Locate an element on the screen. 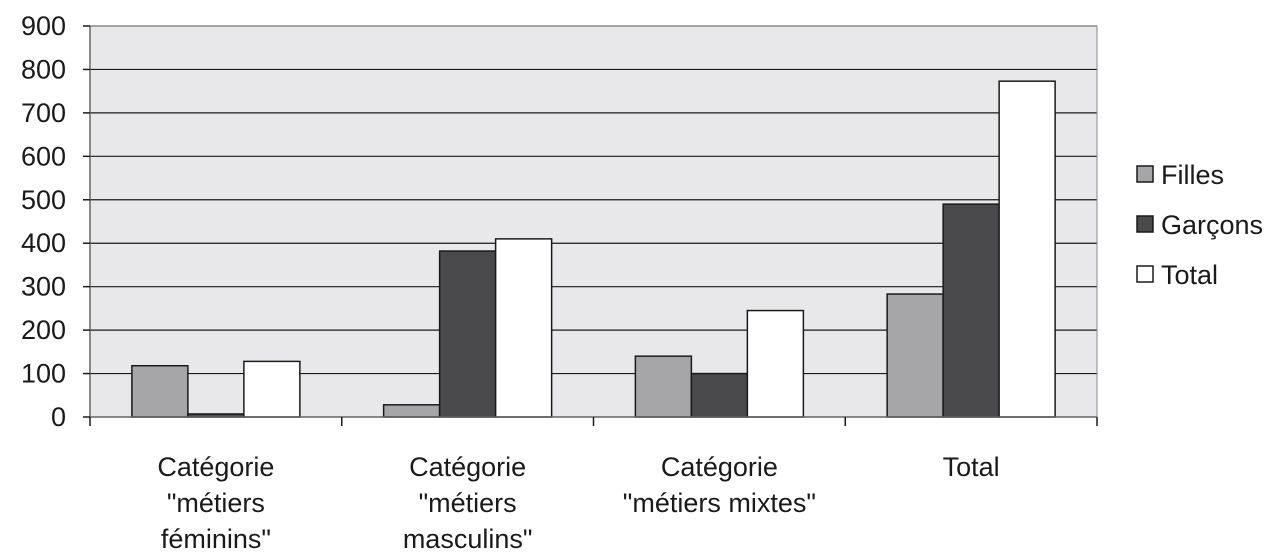  y-tick-label: 900 is located at coordinates (43, 26).